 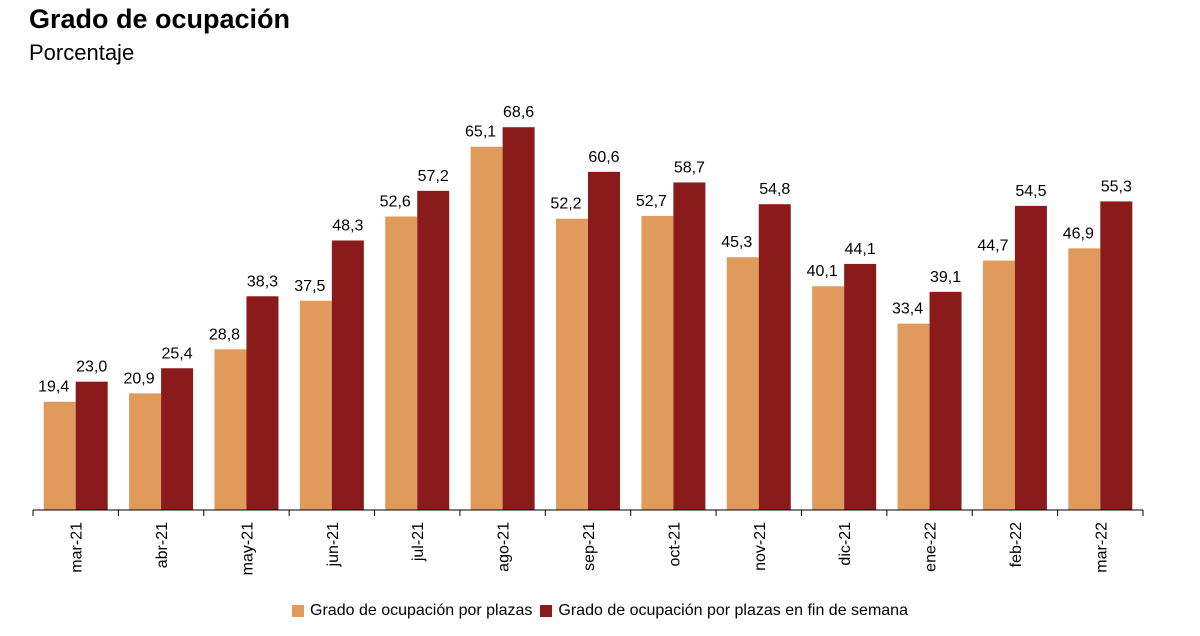 What do you see at coordinates (992, 246) in the screenshot?
I see `data-label-plazas: 44,7` at bounding box center [992, 246].